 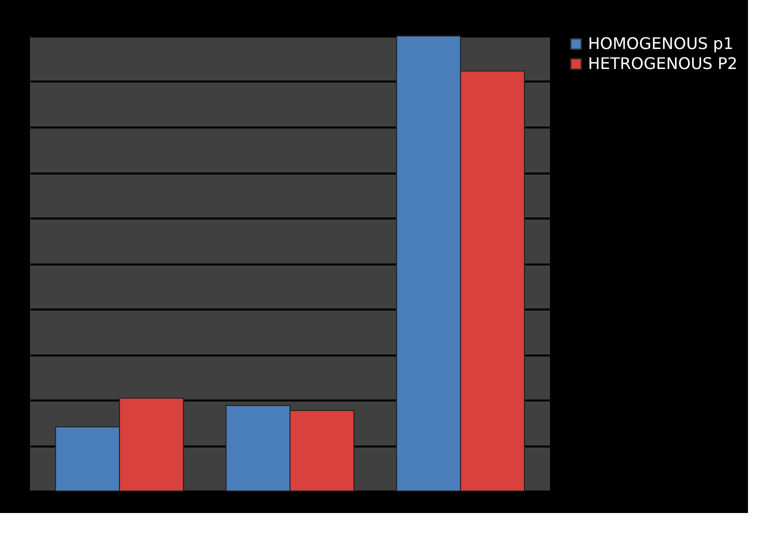 I want to click on legend-label: HETROGENOUS P2, so click(x=663, y=63).